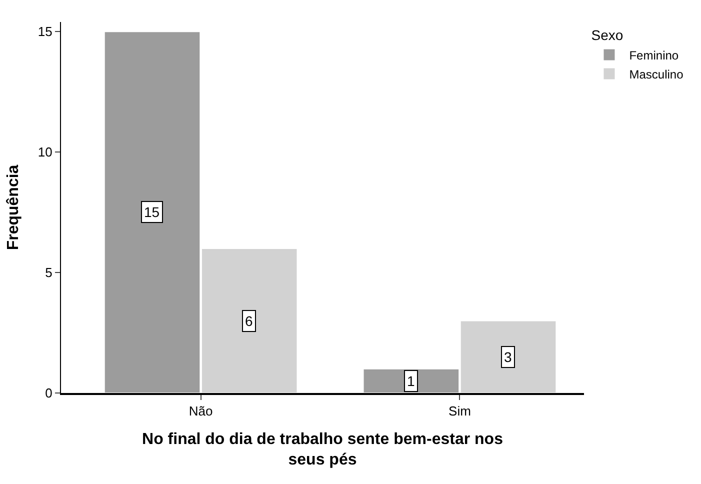 This screenshot has height=484, width=701. What do you see at coordinates (45, 152) in the screenshot?
I see `y-tick-label: 10` at bounding box center [45, 152].